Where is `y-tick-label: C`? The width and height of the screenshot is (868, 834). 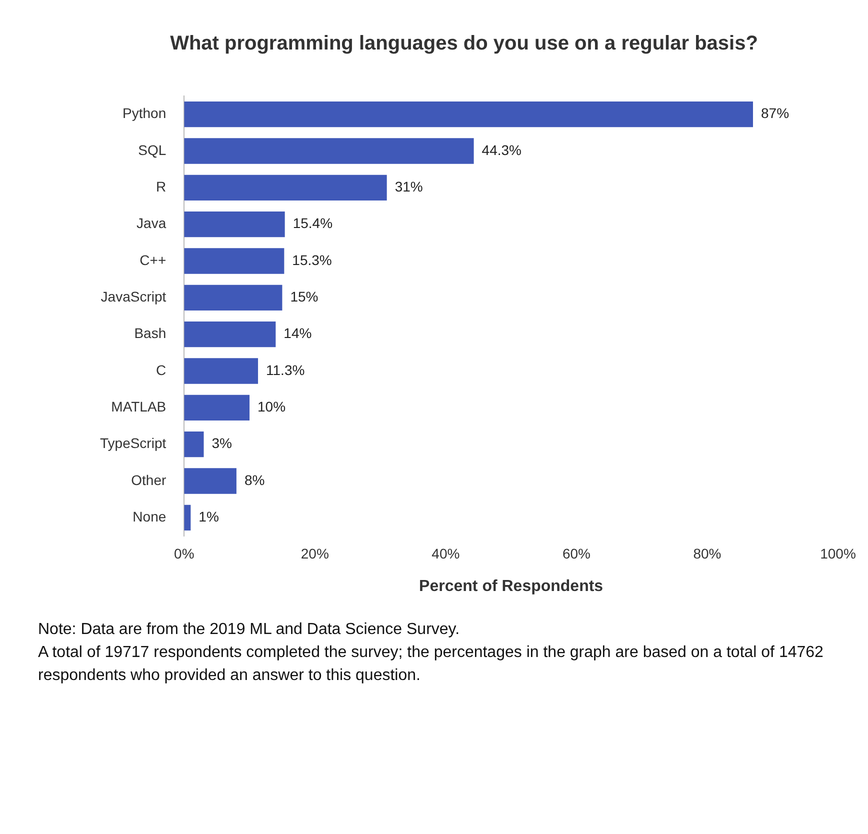
y-tick-label: C is located at coordinates (161, 370).